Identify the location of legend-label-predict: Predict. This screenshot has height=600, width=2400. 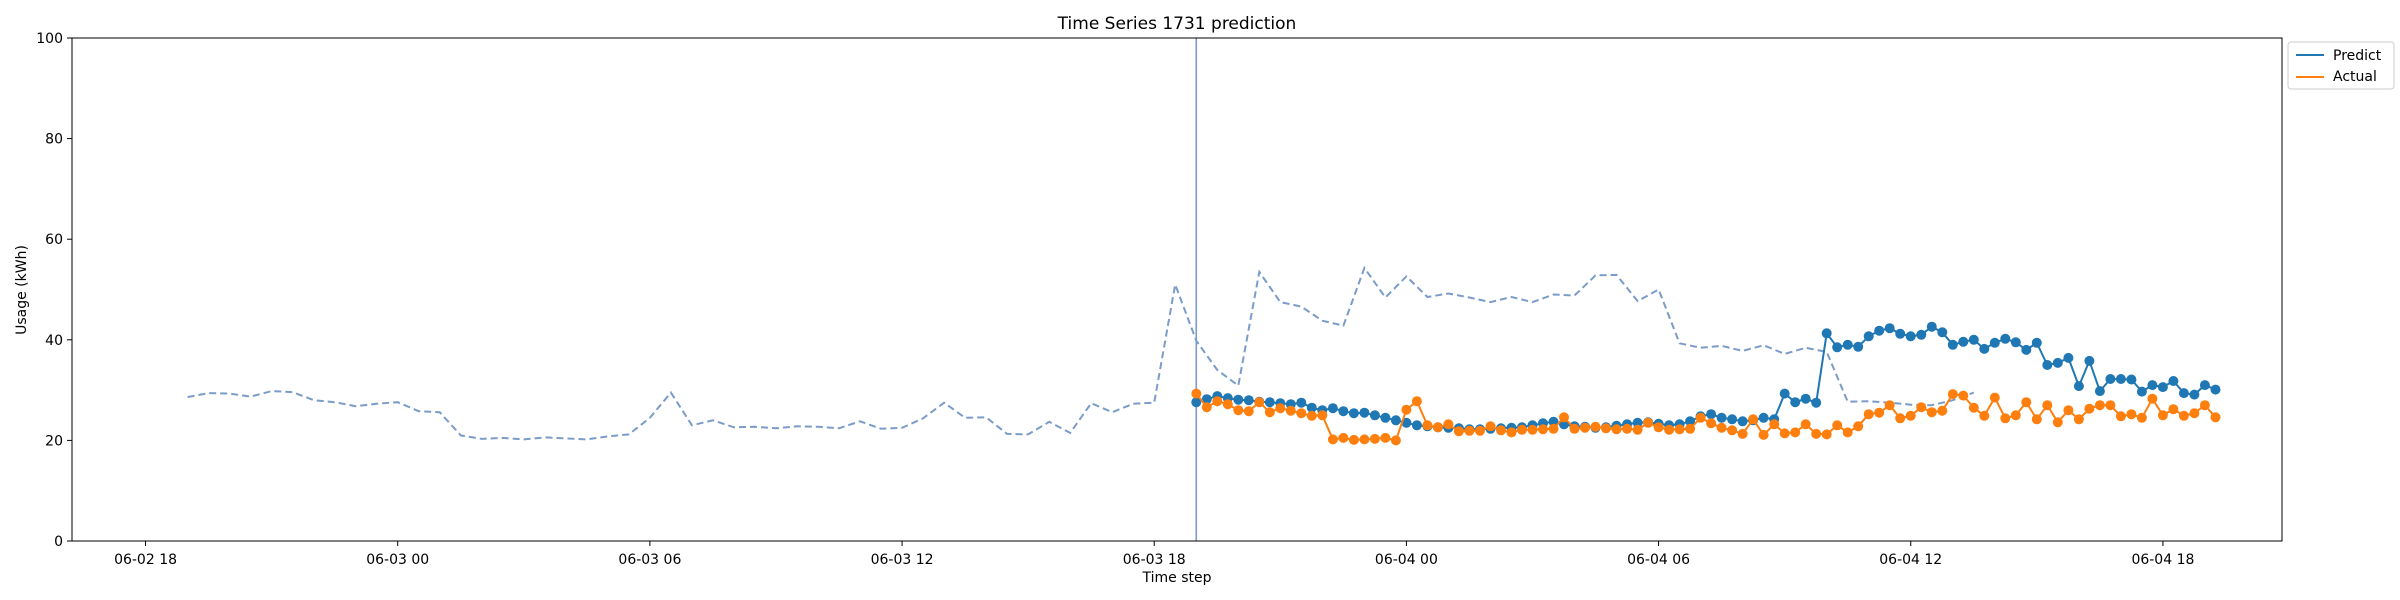
(2357, 56).